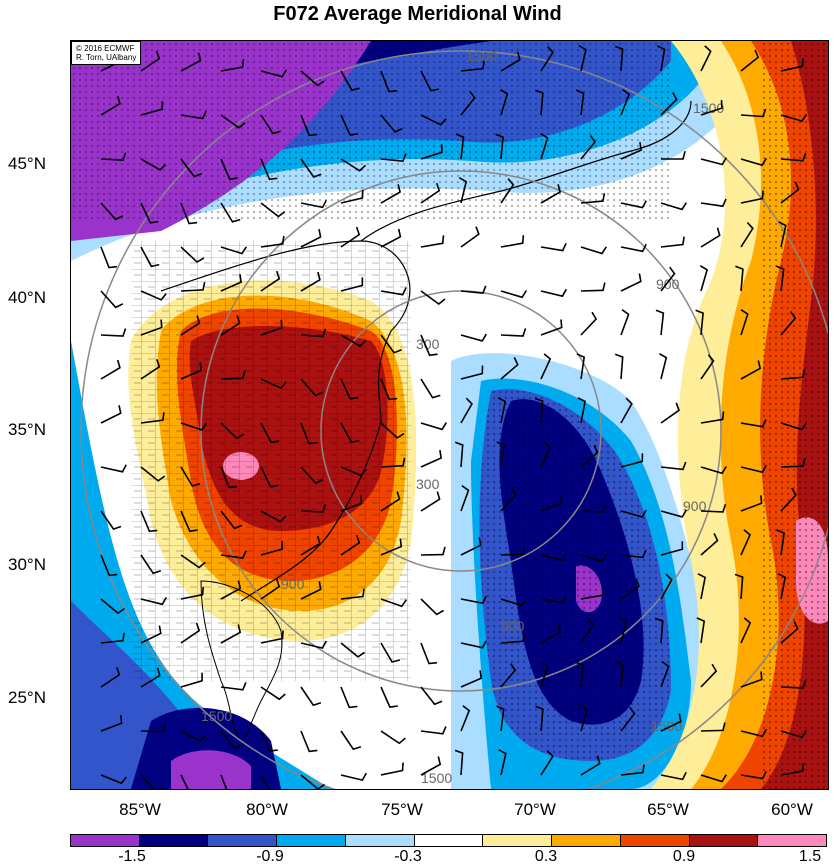 The width and height of the screenshot is (835, 866). Describe the element at coordinates (241, 661) in the screenshot. I see `florida-outline` at that location.